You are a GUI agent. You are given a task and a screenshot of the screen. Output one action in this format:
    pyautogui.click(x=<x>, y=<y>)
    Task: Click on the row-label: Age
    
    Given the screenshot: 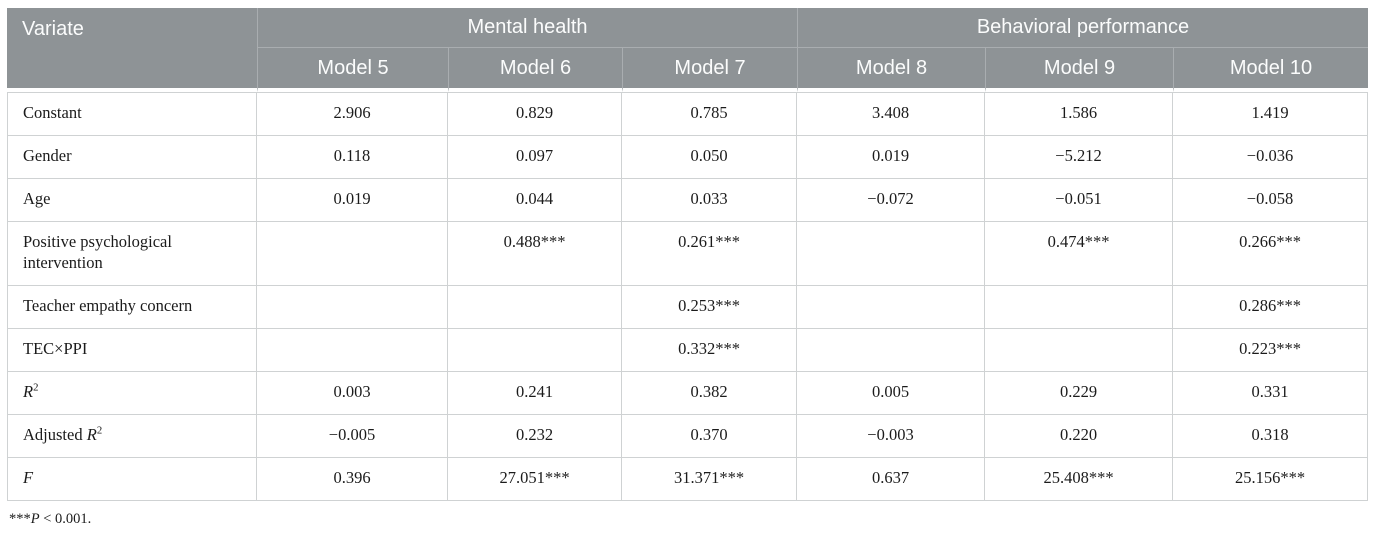 What is the action you would take?
    pyautogui.click(x=132, y=201)
    